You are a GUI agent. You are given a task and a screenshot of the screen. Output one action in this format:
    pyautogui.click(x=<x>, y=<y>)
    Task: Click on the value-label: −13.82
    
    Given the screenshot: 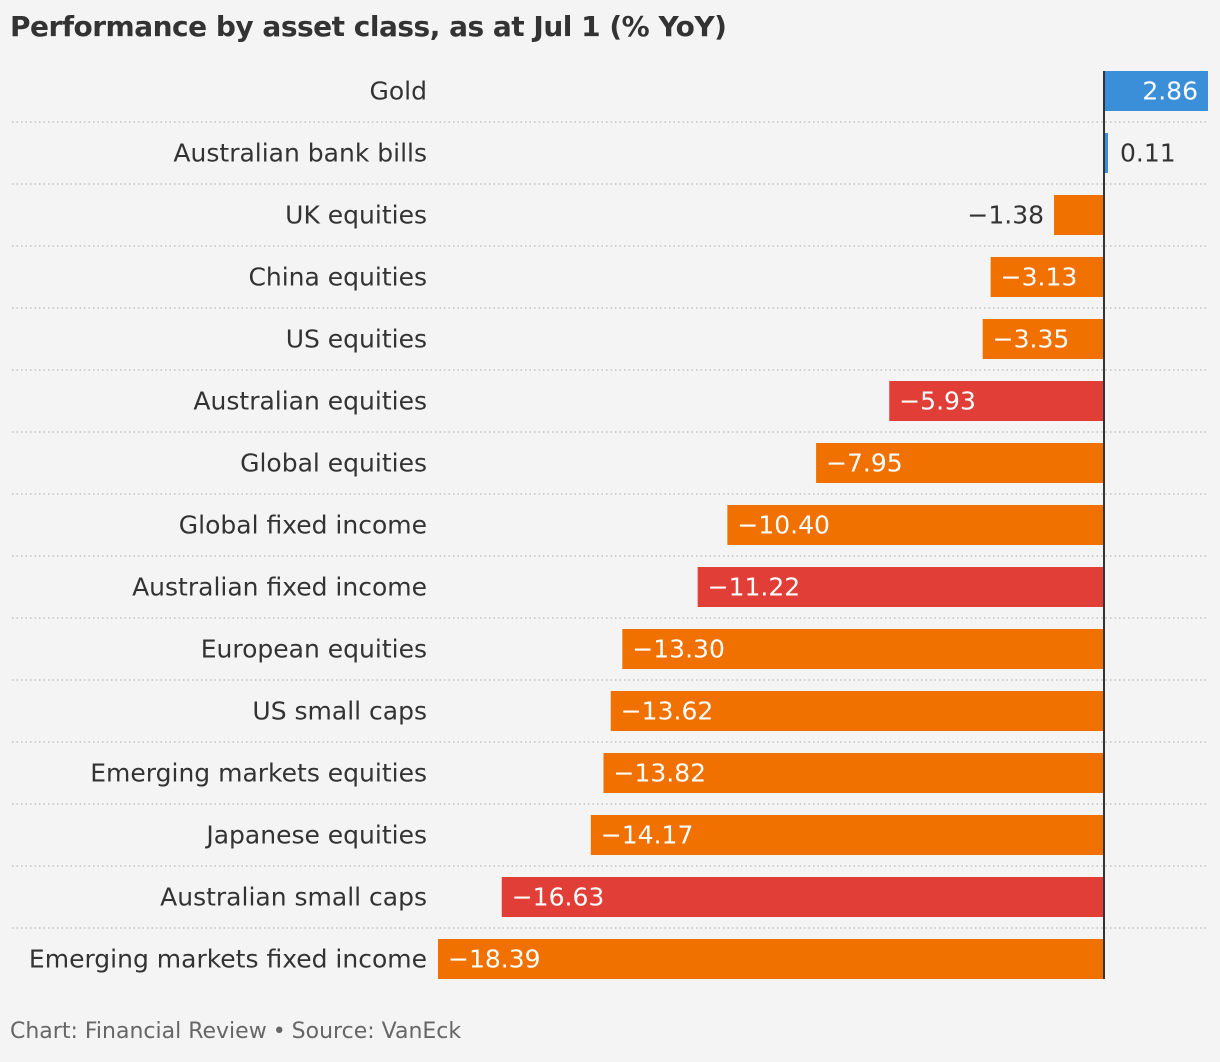 What is the action you would take?
    pyautogui.click(x=660, y=773)
    